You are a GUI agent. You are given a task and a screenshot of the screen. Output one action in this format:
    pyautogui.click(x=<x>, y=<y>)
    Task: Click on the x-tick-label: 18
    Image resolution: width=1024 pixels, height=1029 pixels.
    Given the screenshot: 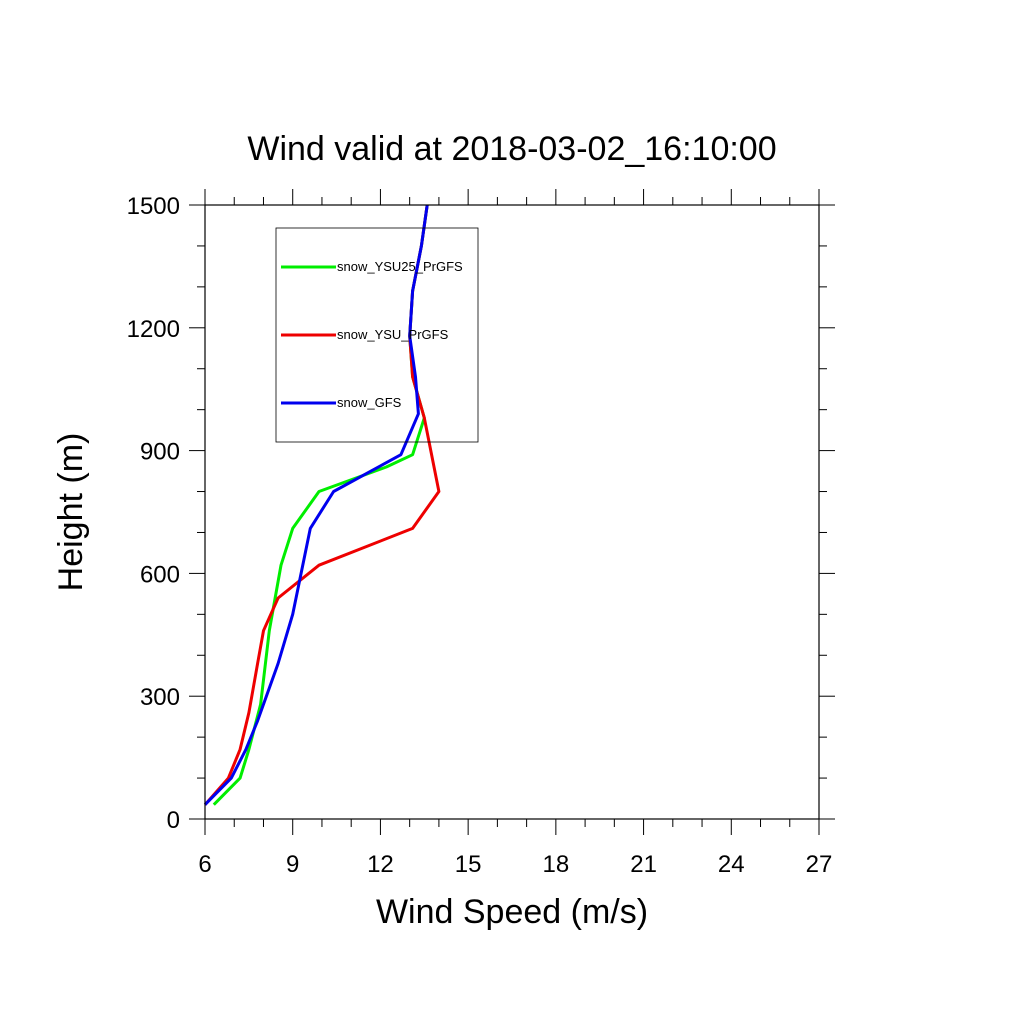 What is the action you would take?
    pyautogui.click(x=556, y=864)
    